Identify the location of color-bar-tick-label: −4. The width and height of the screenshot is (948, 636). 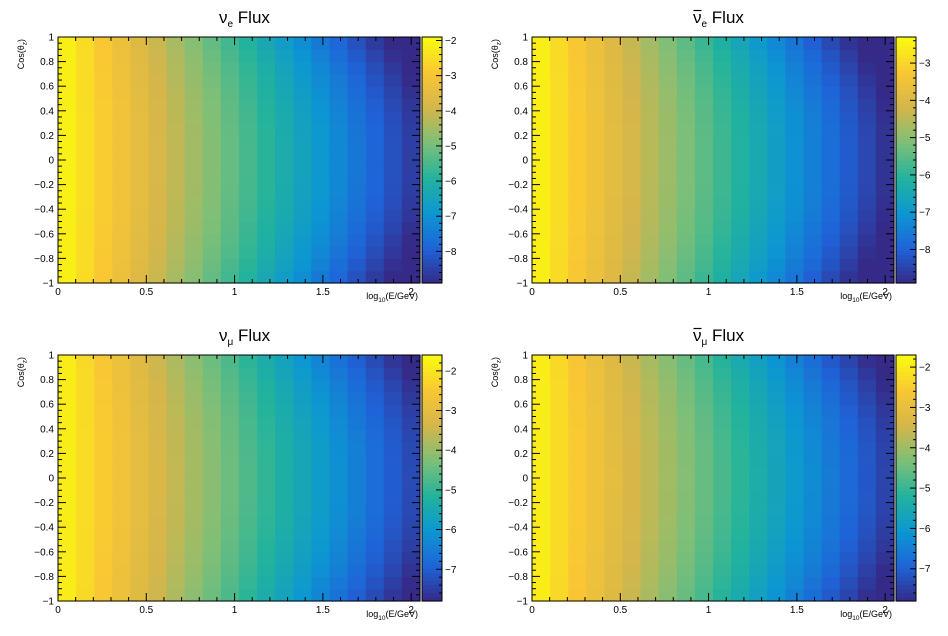
(451, 111).